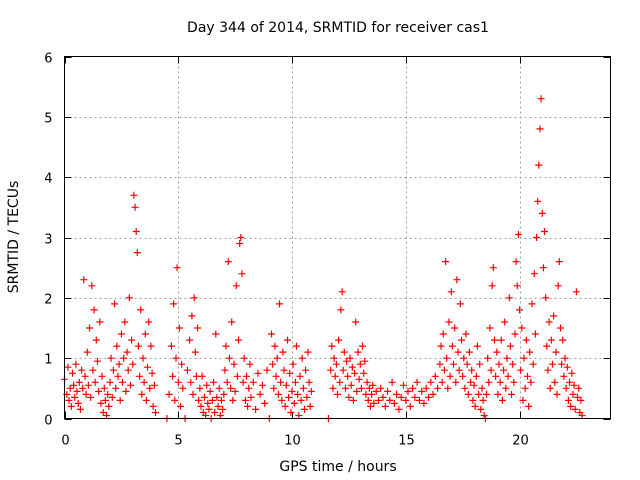 The height and width of the screenshot is (480, 640). Describe the element at coordinates (48, 421) in the screenshot. I see `y-tick-label: 0` at that location.